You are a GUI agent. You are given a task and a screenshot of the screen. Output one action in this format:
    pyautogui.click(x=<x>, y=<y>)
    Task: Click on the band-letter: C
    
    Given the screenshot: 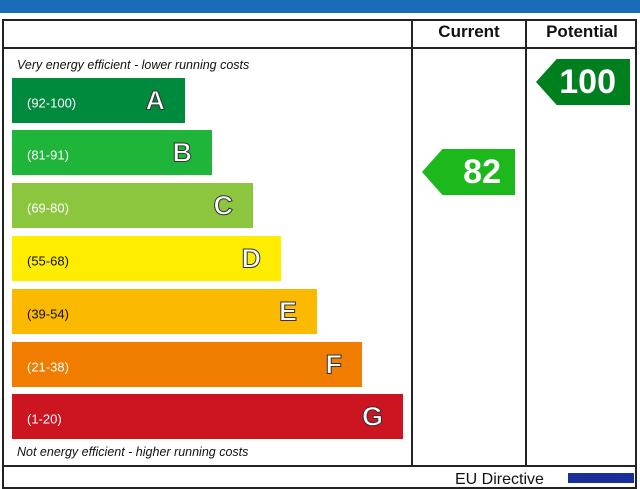 What is the action you would take?
    pyautogui.click(x=223, y=205)
    